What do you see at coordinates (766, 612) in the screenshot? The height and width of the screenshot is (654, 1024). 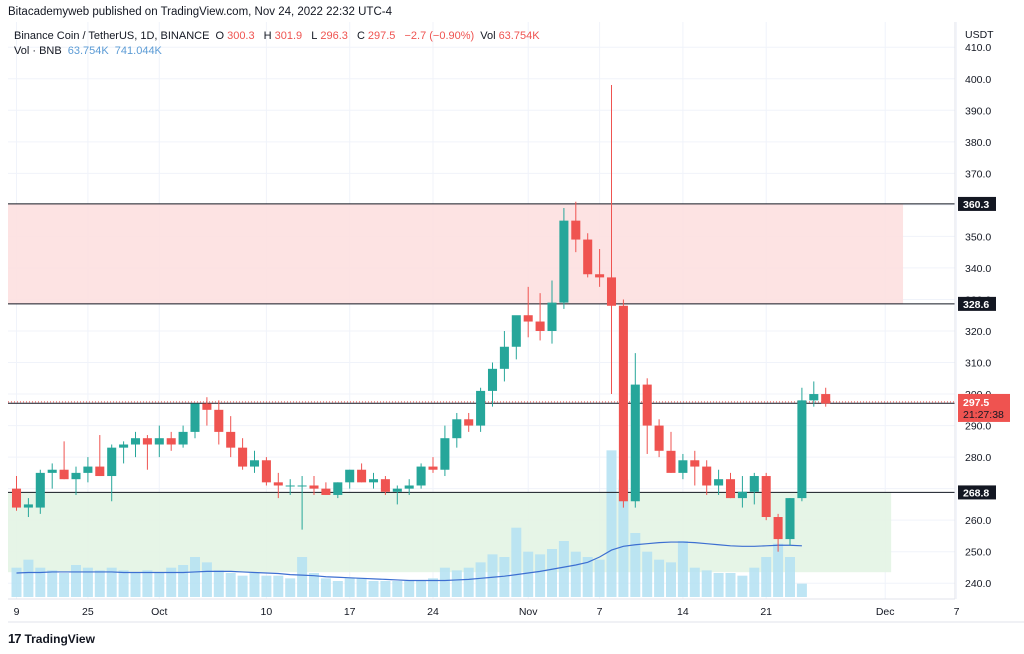 I see `x-tick-label: 21` at bounding box center [766, 612].